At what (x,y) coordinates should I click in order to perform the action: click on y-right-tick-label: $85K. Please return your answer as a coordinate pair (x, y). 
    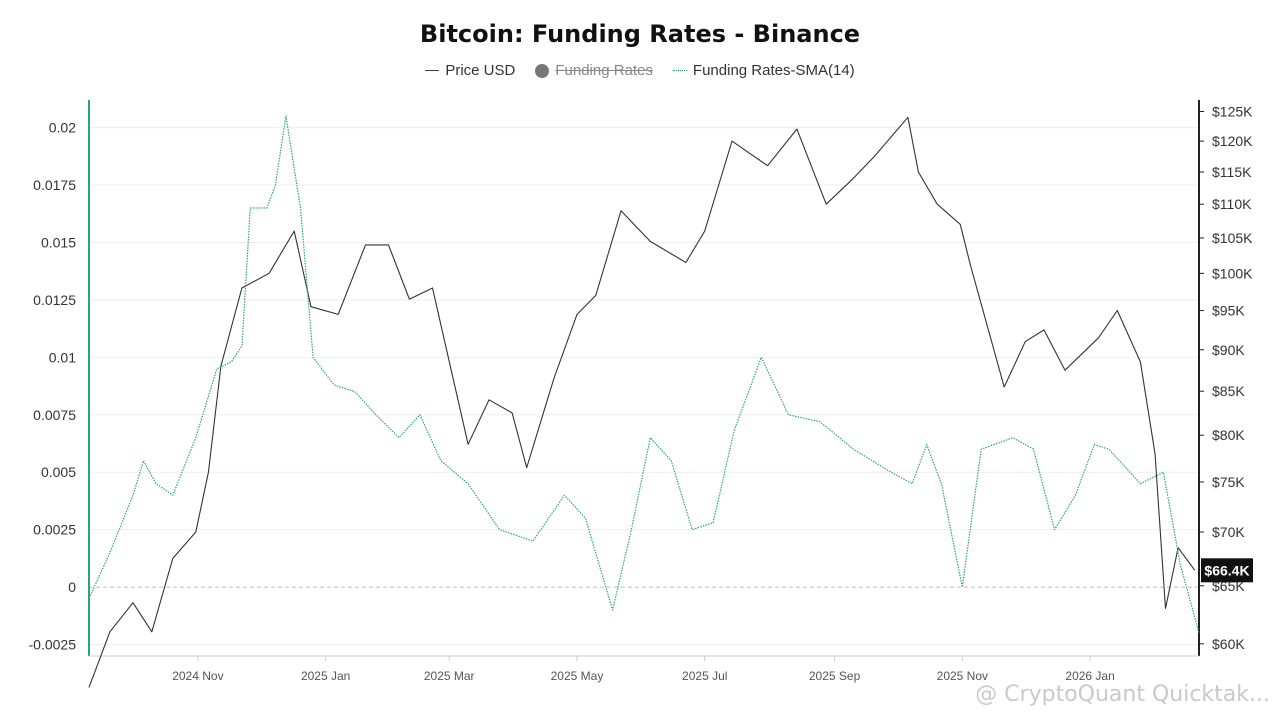
    Looking at the image, I should click on (1228, 391).